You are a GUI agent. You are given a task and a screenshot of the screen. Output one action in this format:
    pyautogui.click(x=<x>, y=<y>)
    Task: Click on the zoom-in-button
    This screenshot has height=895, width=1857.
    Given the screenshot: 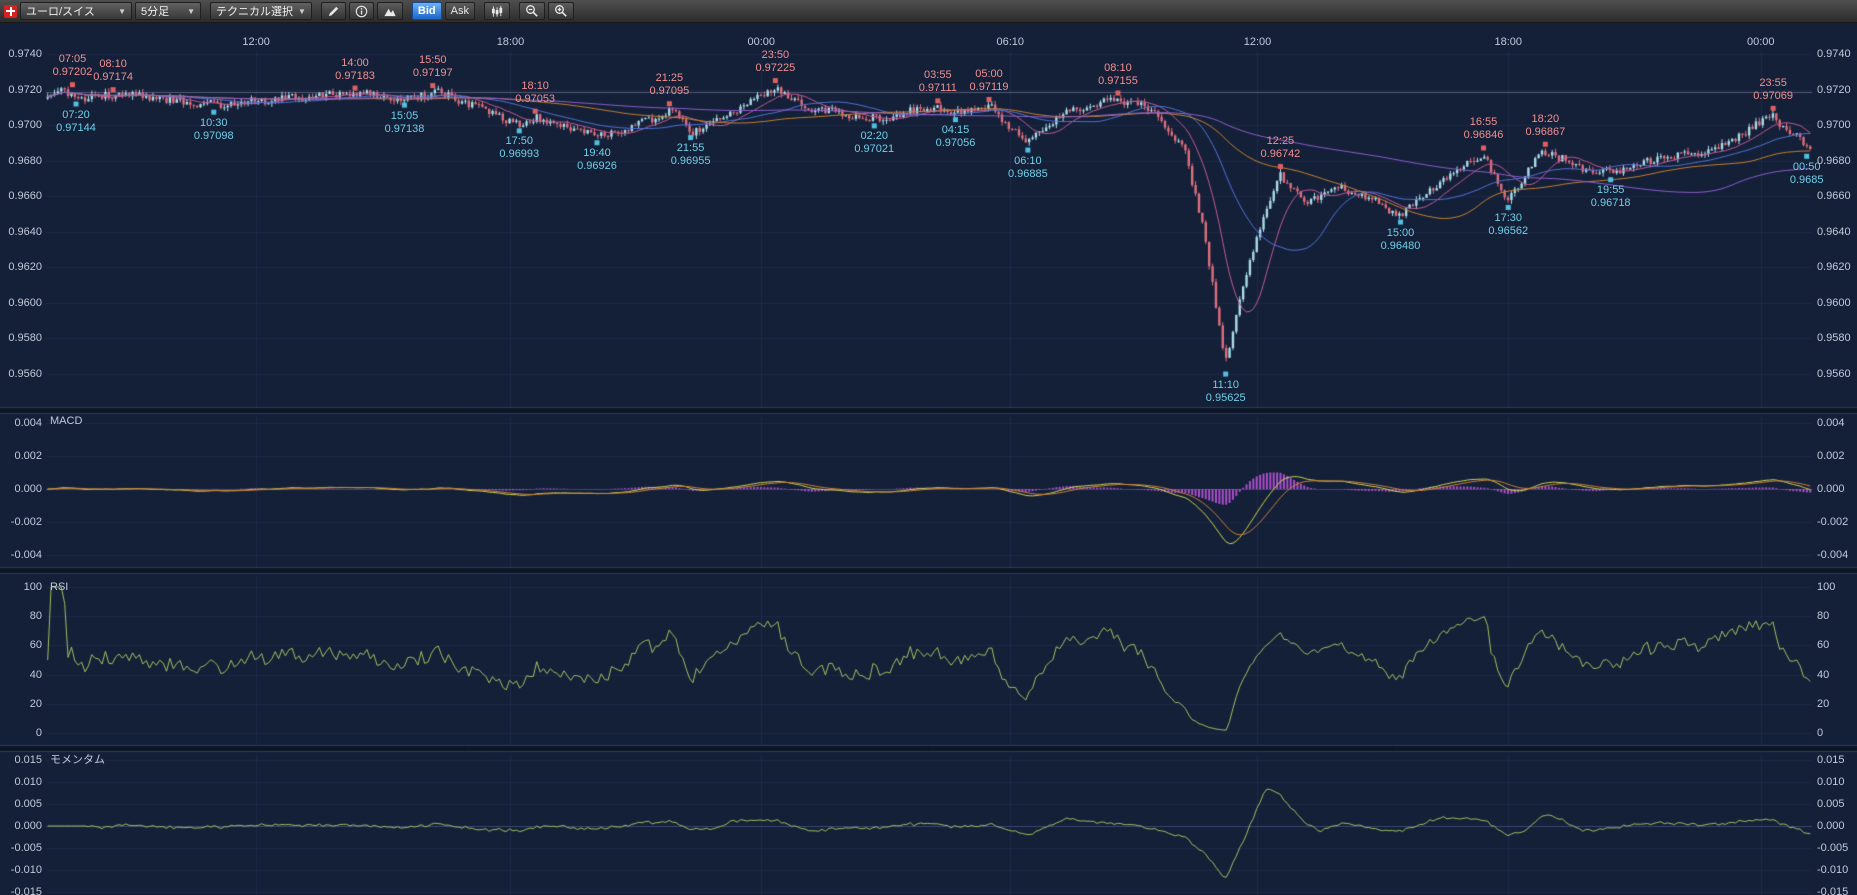 What is the action you would take?
    pyautogui.click(x=561, y=11)
    